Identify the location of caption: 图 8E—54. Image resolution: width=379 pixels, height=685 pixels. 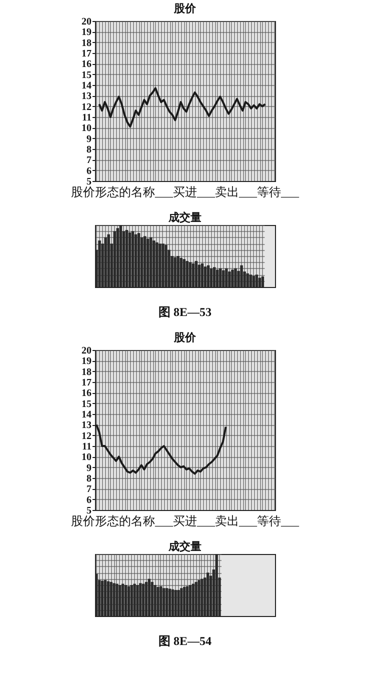
(185, 641).